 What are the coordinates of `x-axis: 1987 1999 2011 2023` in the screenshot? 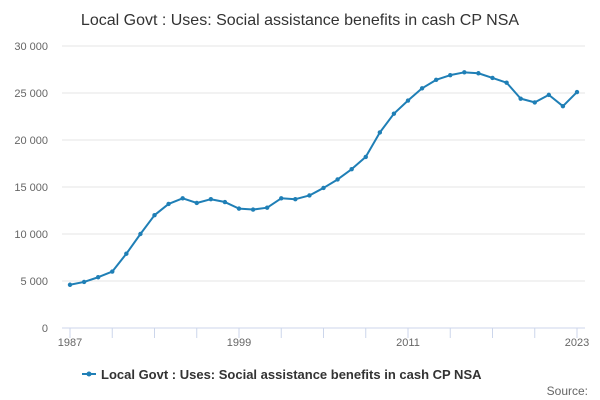 It's located at (323, 338).